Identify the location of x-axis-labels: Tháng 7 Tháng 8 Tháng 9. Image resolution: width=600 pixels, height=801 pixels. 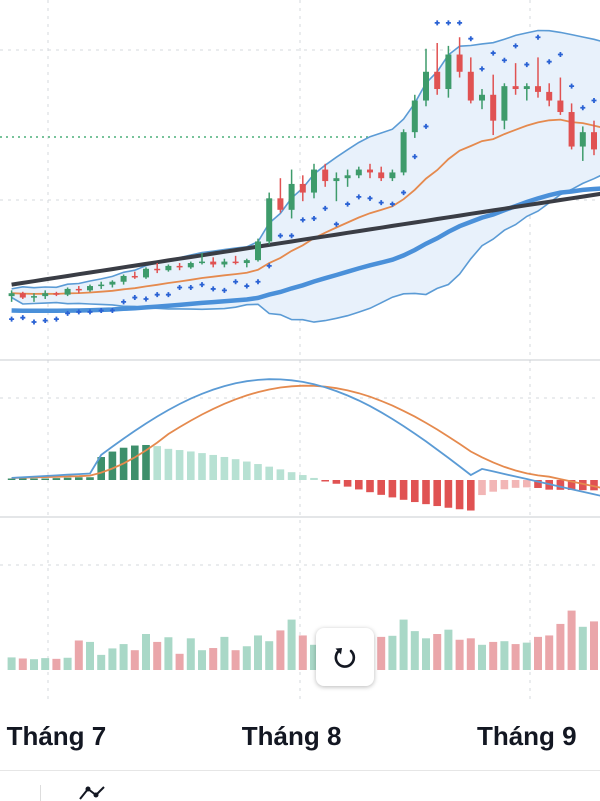
(292, 736).